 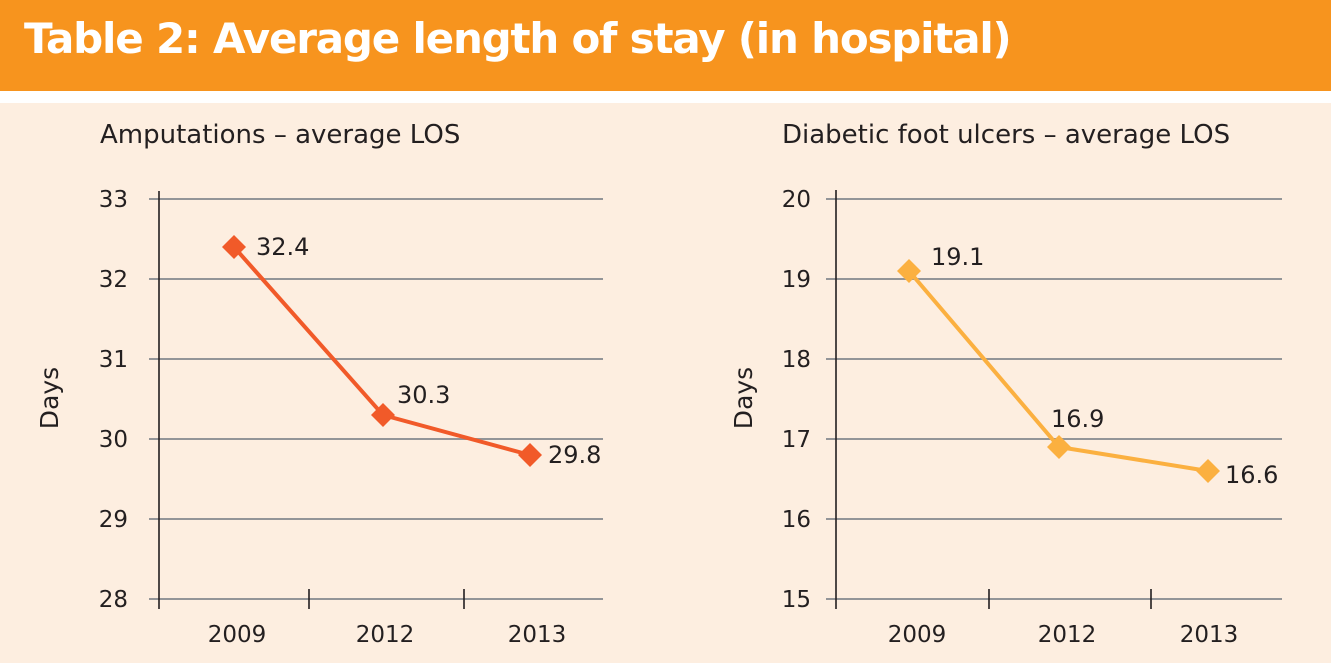 What do you see at coordinates (796, 440) in the screenshot?
I see `y-tick-label: 17` at bounding box center [796, 440].